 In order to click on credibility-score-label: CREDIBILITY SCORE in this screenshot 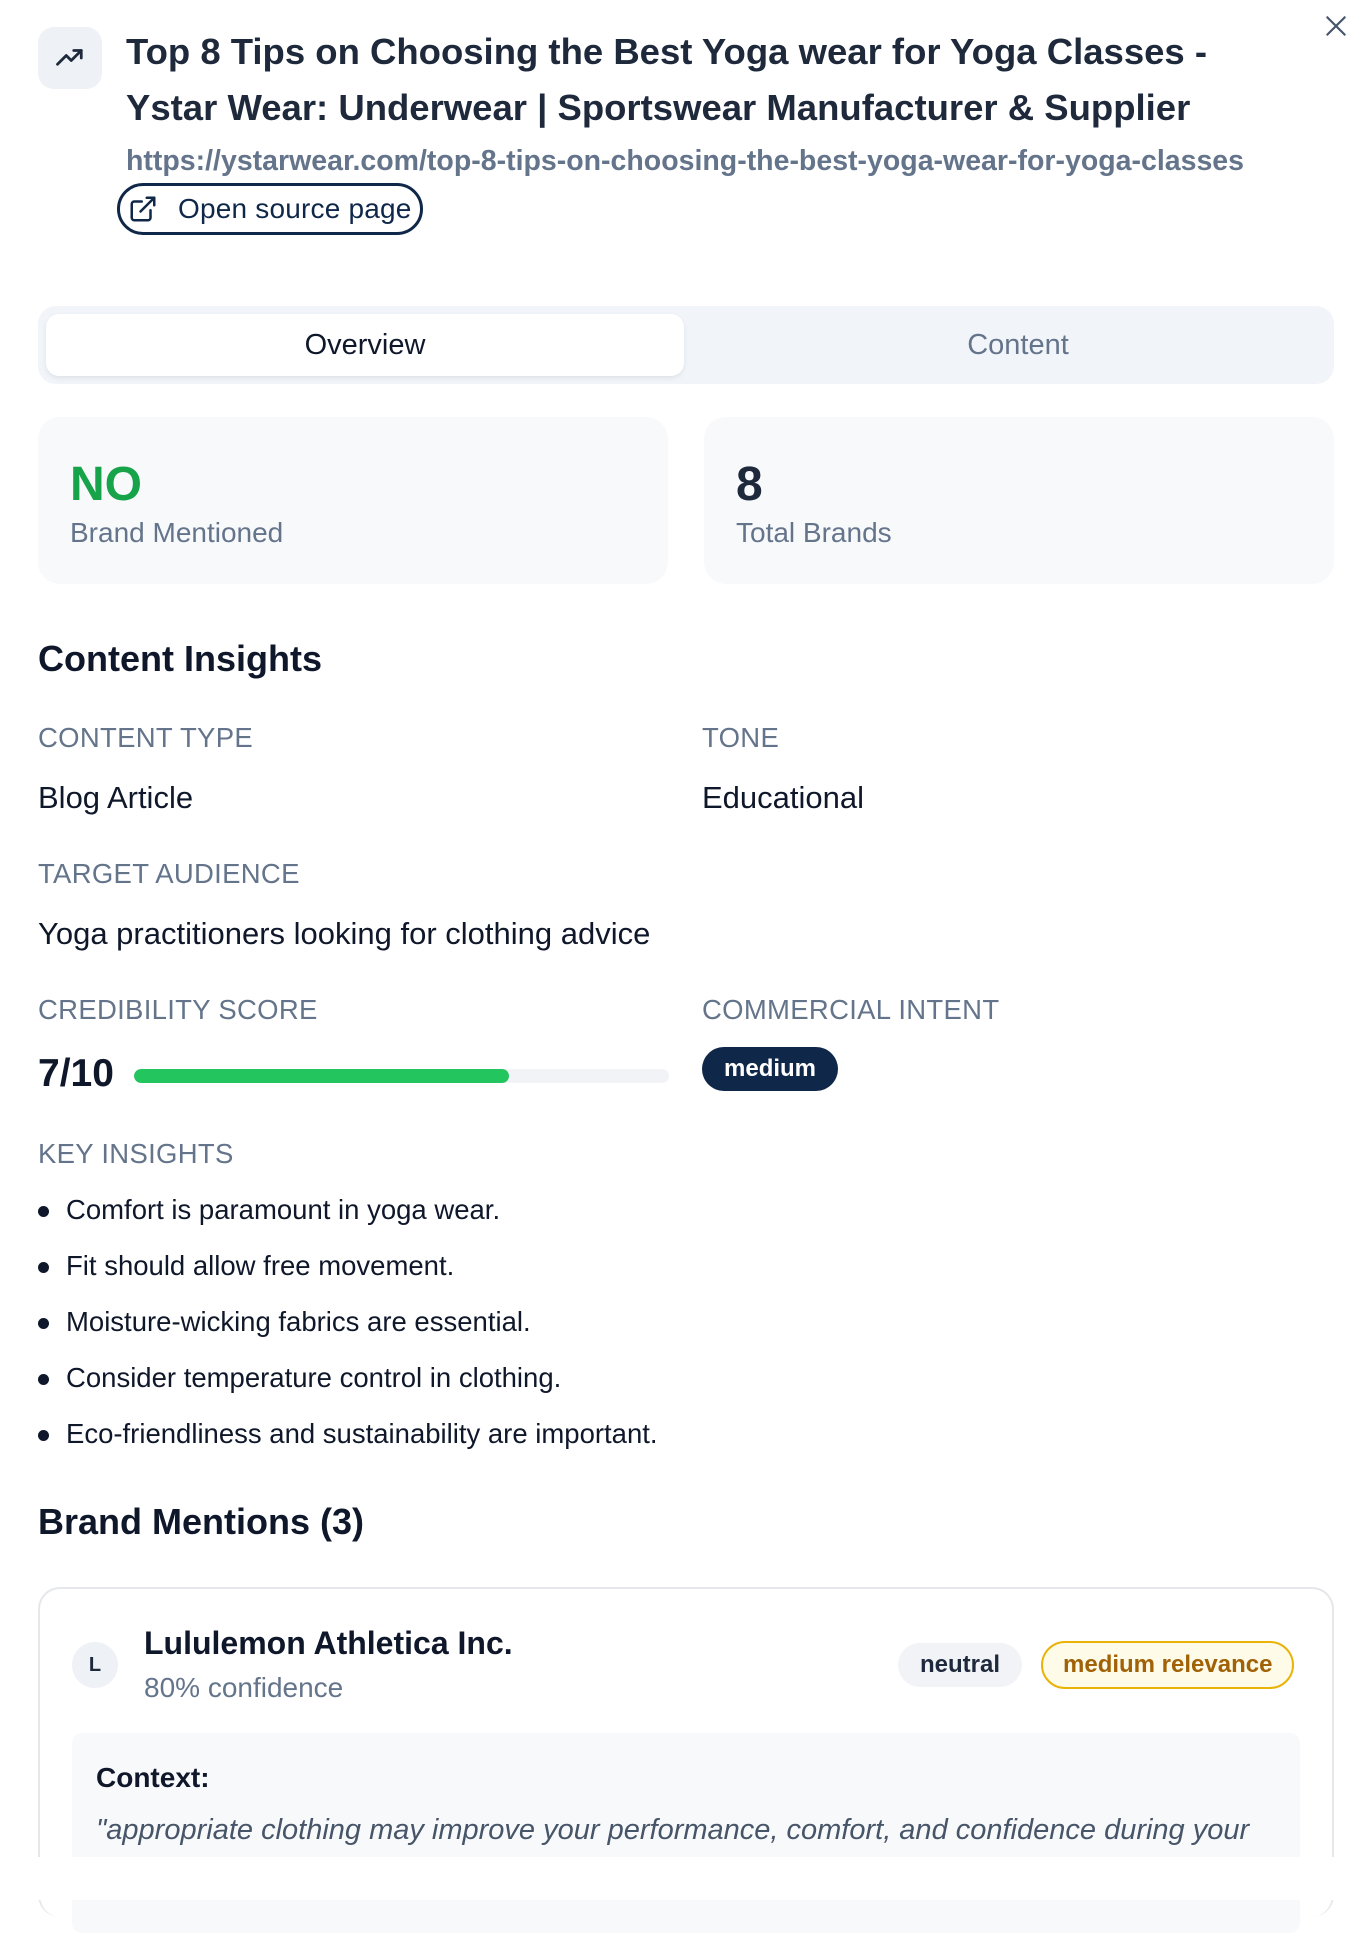, I will do `click(178, 1009)`.